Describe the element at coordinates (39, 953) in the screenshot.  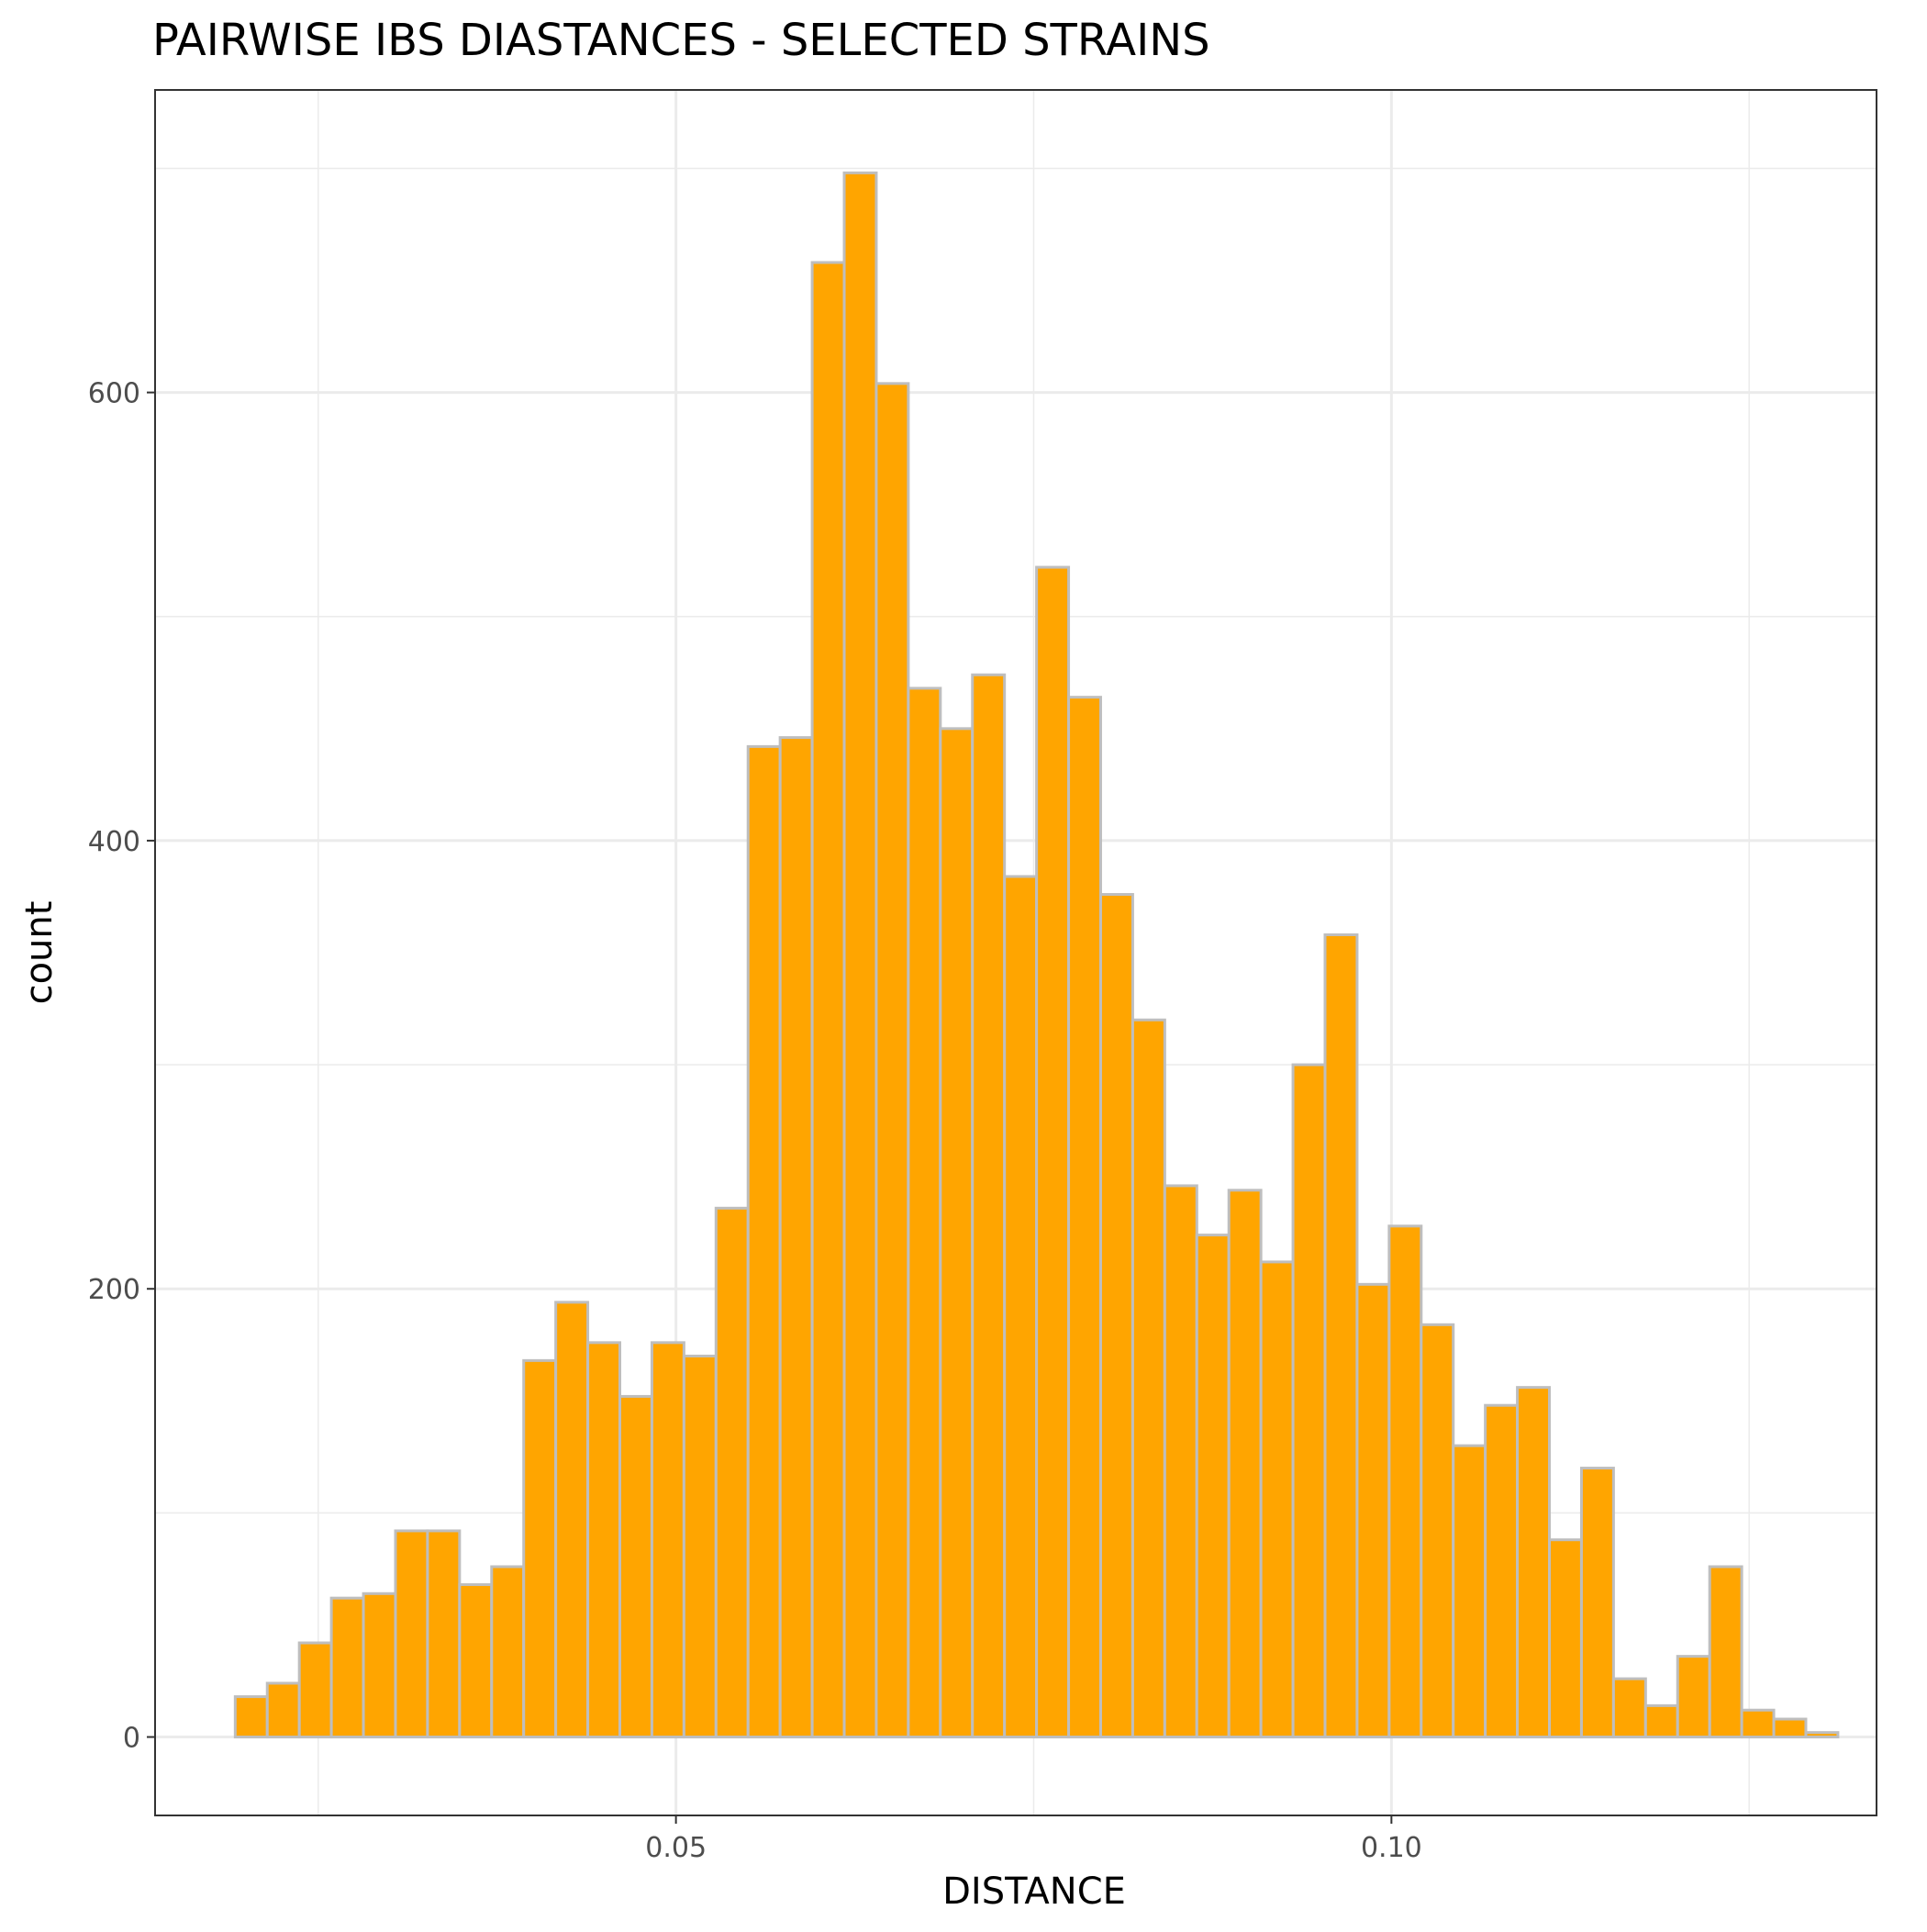
I see `y-axis-label: count` at that location.